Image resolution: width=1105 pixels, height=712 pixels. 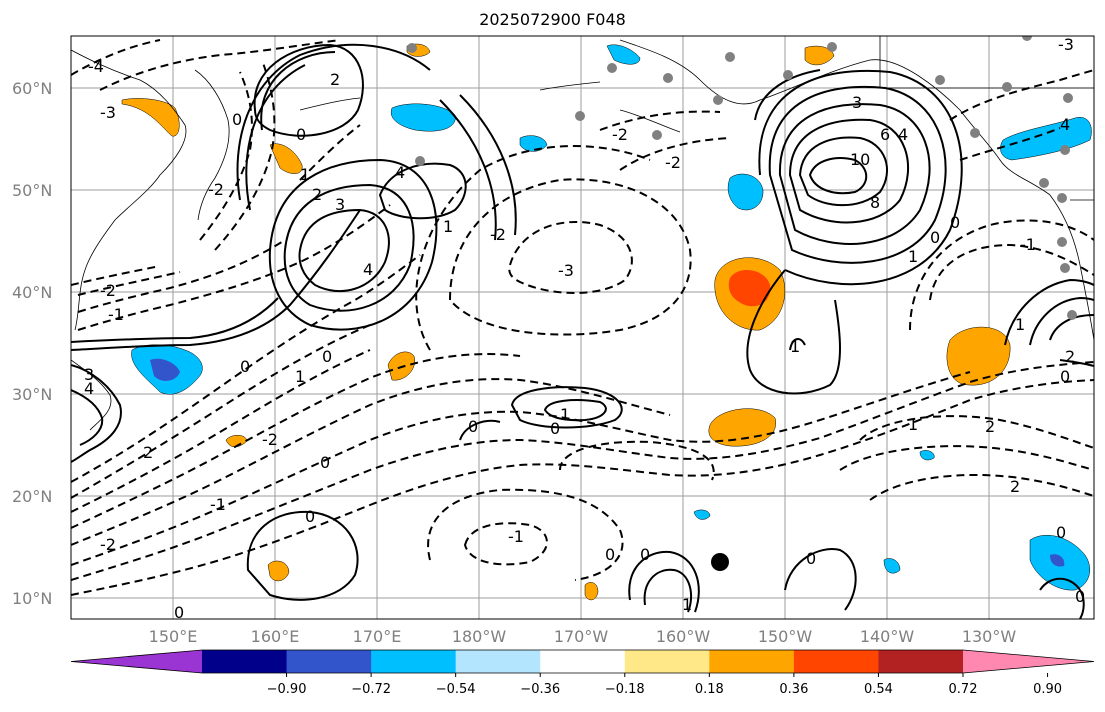 What do you see at coordinates (885, 134) in the screenshot?
I see `contour-label: 6` at bounding box center [885, 134].